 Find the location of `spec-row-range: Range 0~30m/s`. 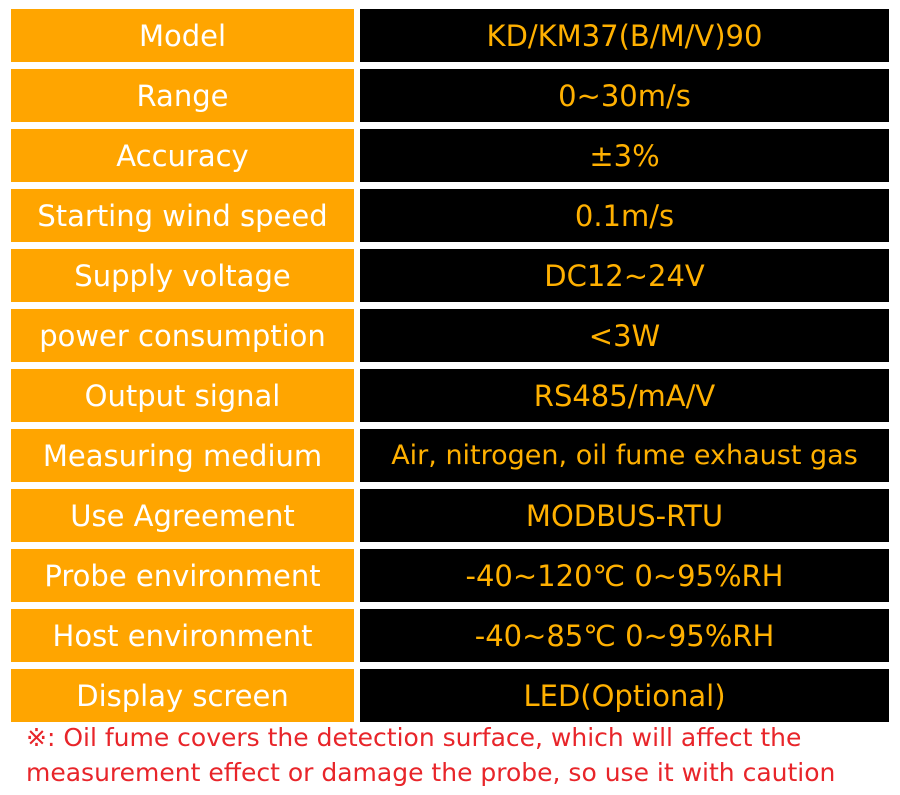

spec-row-range: Range 0~30m/s is located at coordinates (450, 95).